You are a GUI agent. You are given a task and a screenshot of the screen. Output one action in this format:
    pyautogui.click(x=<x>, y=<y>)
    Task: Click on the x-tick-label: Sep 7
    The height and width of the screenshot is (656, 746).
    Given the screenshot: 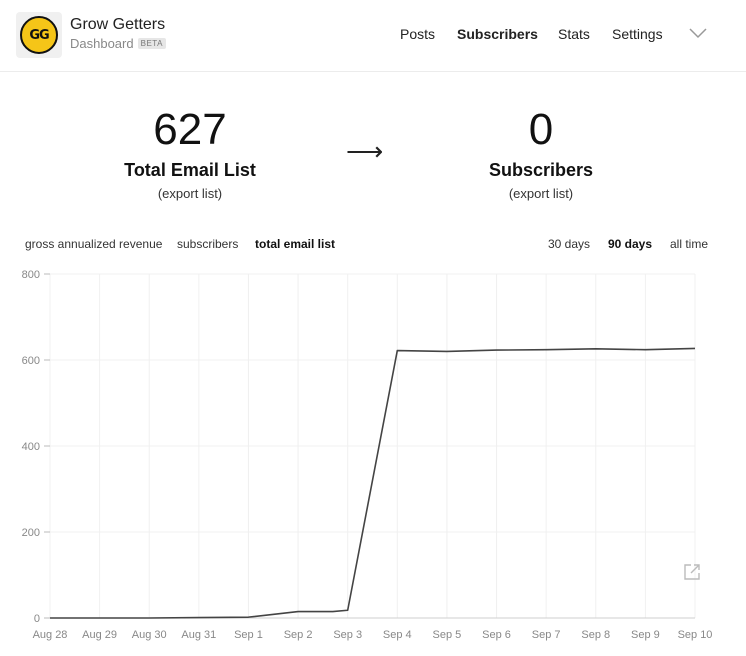 What is the action you would take?
    pyautogui.click(x=546, y=635)
    